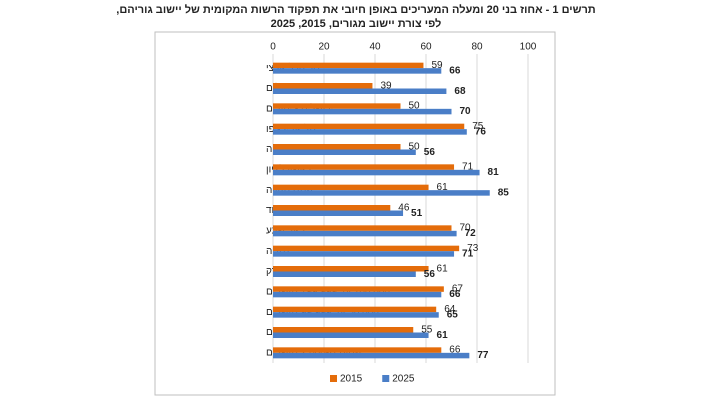  I want to click on x-tick-label: 0, so click(273, 47).